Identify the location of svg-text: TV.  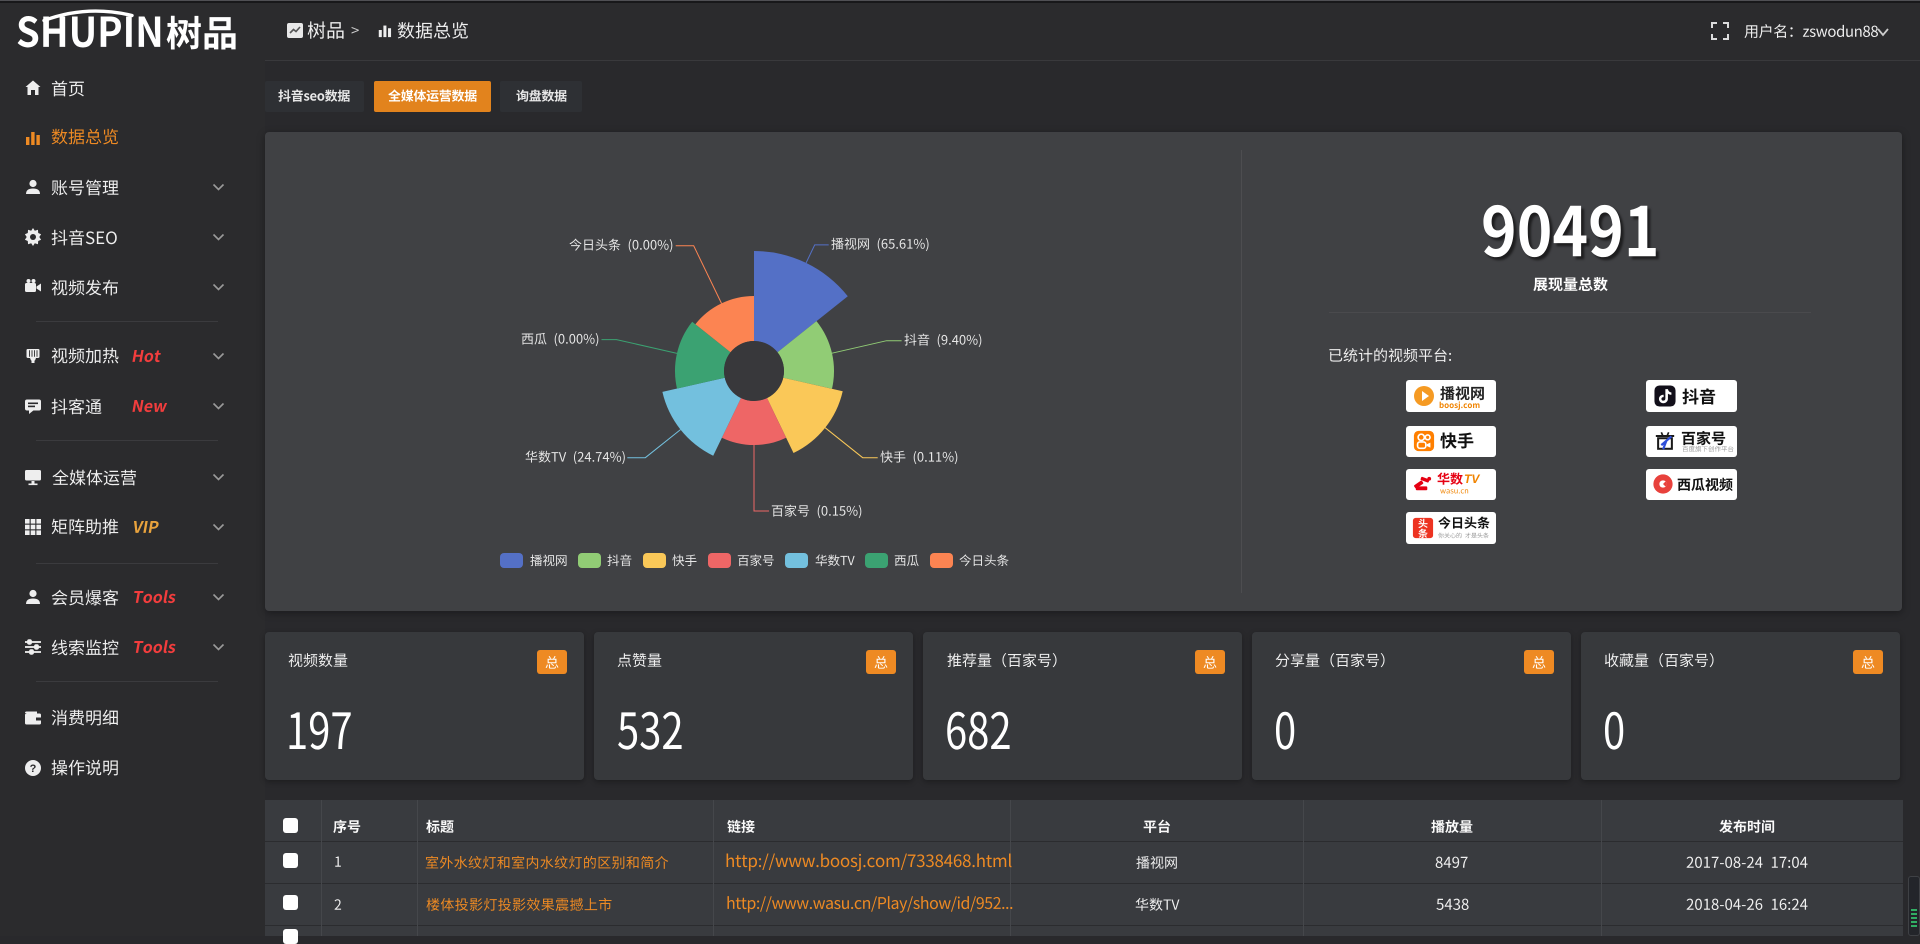
(1472, 479).